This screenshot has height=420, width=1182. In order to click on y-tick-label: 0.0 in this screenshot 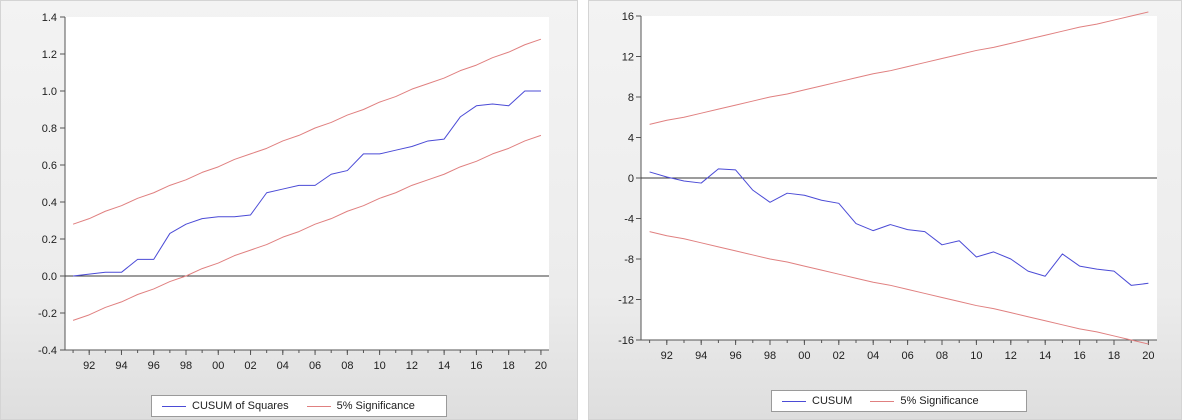, I will do `click(49, 277)`.